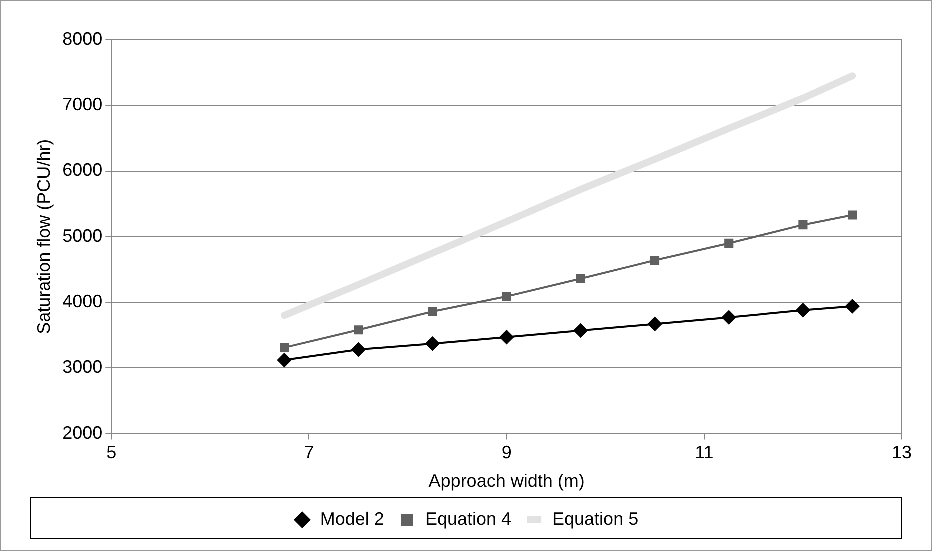 The height and width of the screenshot is (551, 932). What do you see at coordinates (507, 452) in the screenshot?
I see `x-tick-label: 9` at bounding box center [507, 452].